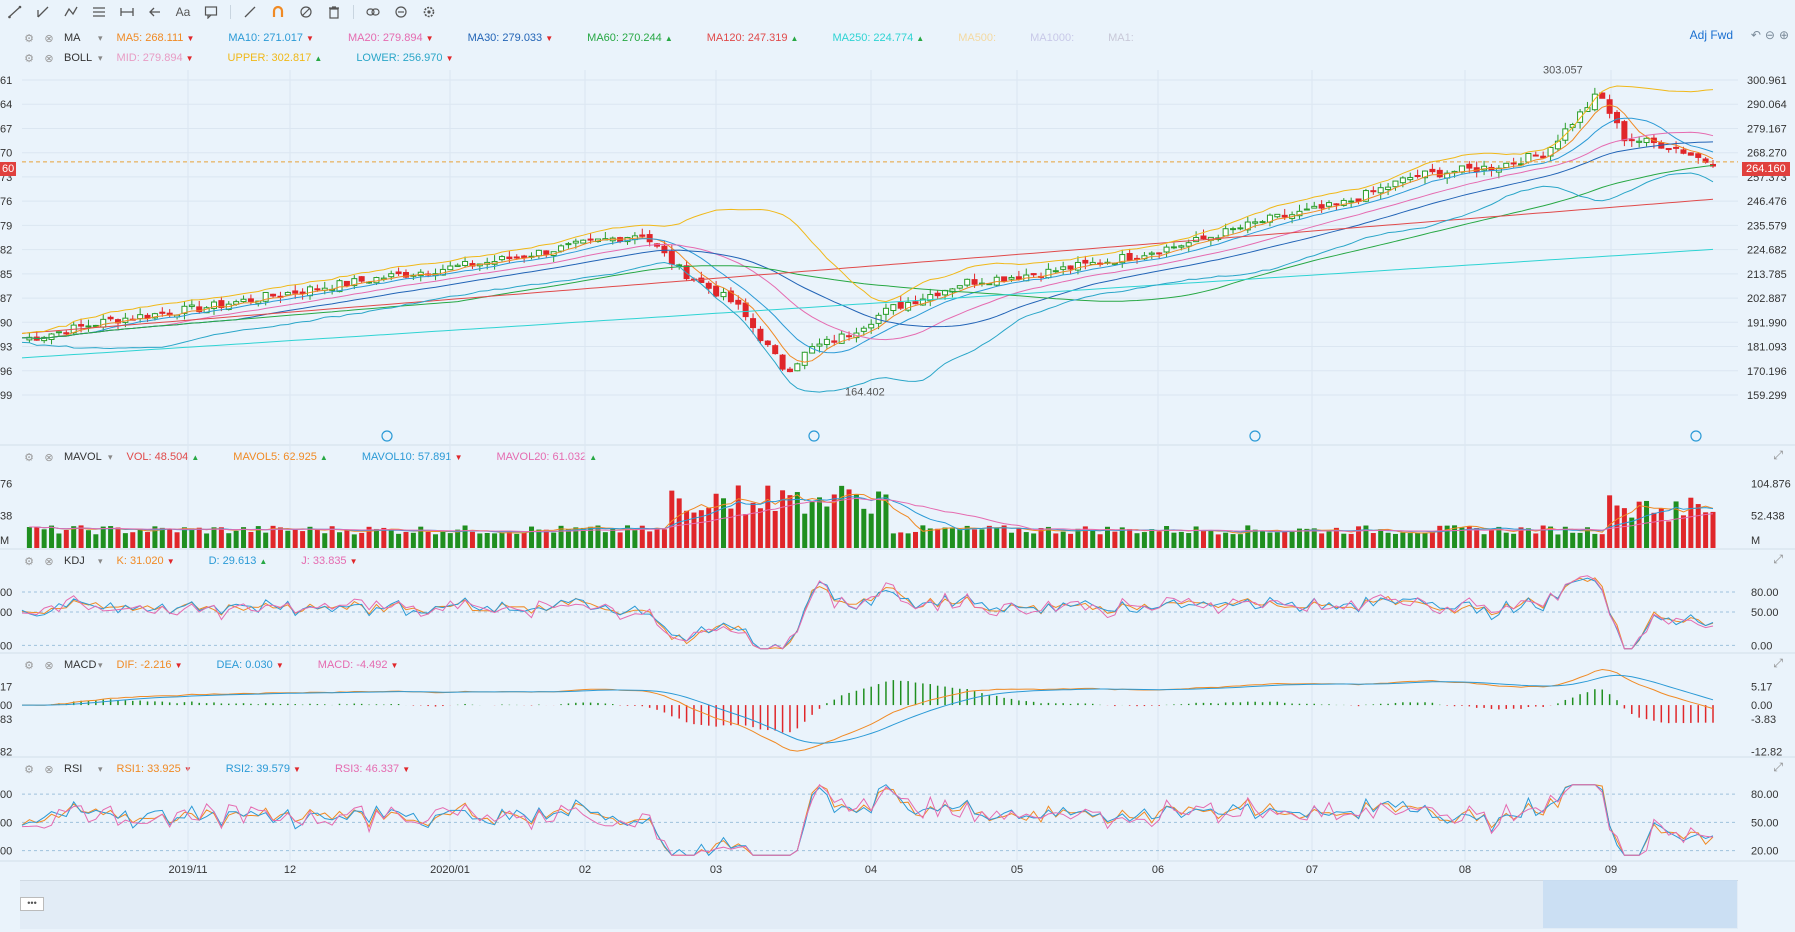 The width and height of the screenshot is (1795, 932). What do you see at coordinates (334, 12) in the screenshot?
I see `delete-icon` at bounding box center [334, 12].